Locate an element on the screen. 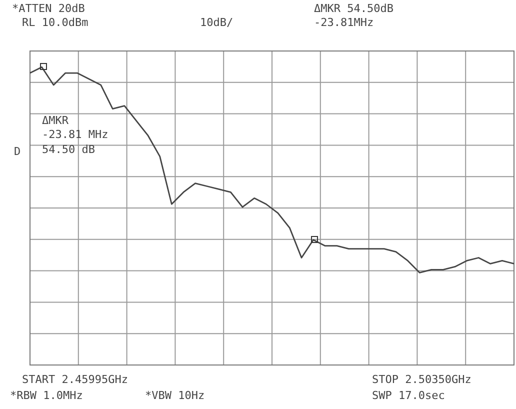  text: *VBW 10Hz is located at coordinates (175, 395).